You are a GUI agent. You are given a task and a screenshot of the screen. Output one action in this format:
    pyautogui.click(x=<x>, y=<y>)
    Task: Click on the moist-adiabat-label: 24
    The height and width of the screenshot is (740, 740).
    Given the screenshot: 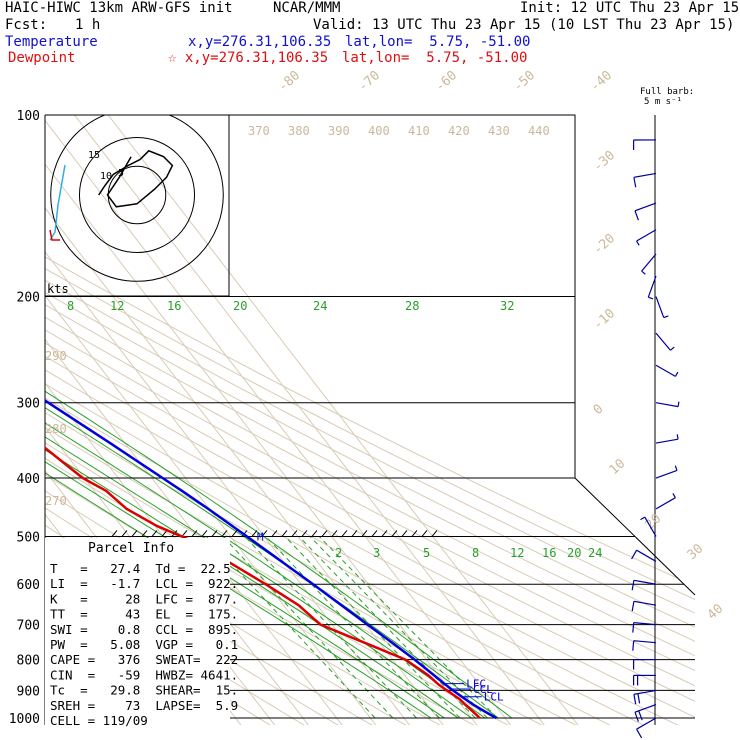 What is the action you would take?
    pyautogui.click(x=320, y=306)
    